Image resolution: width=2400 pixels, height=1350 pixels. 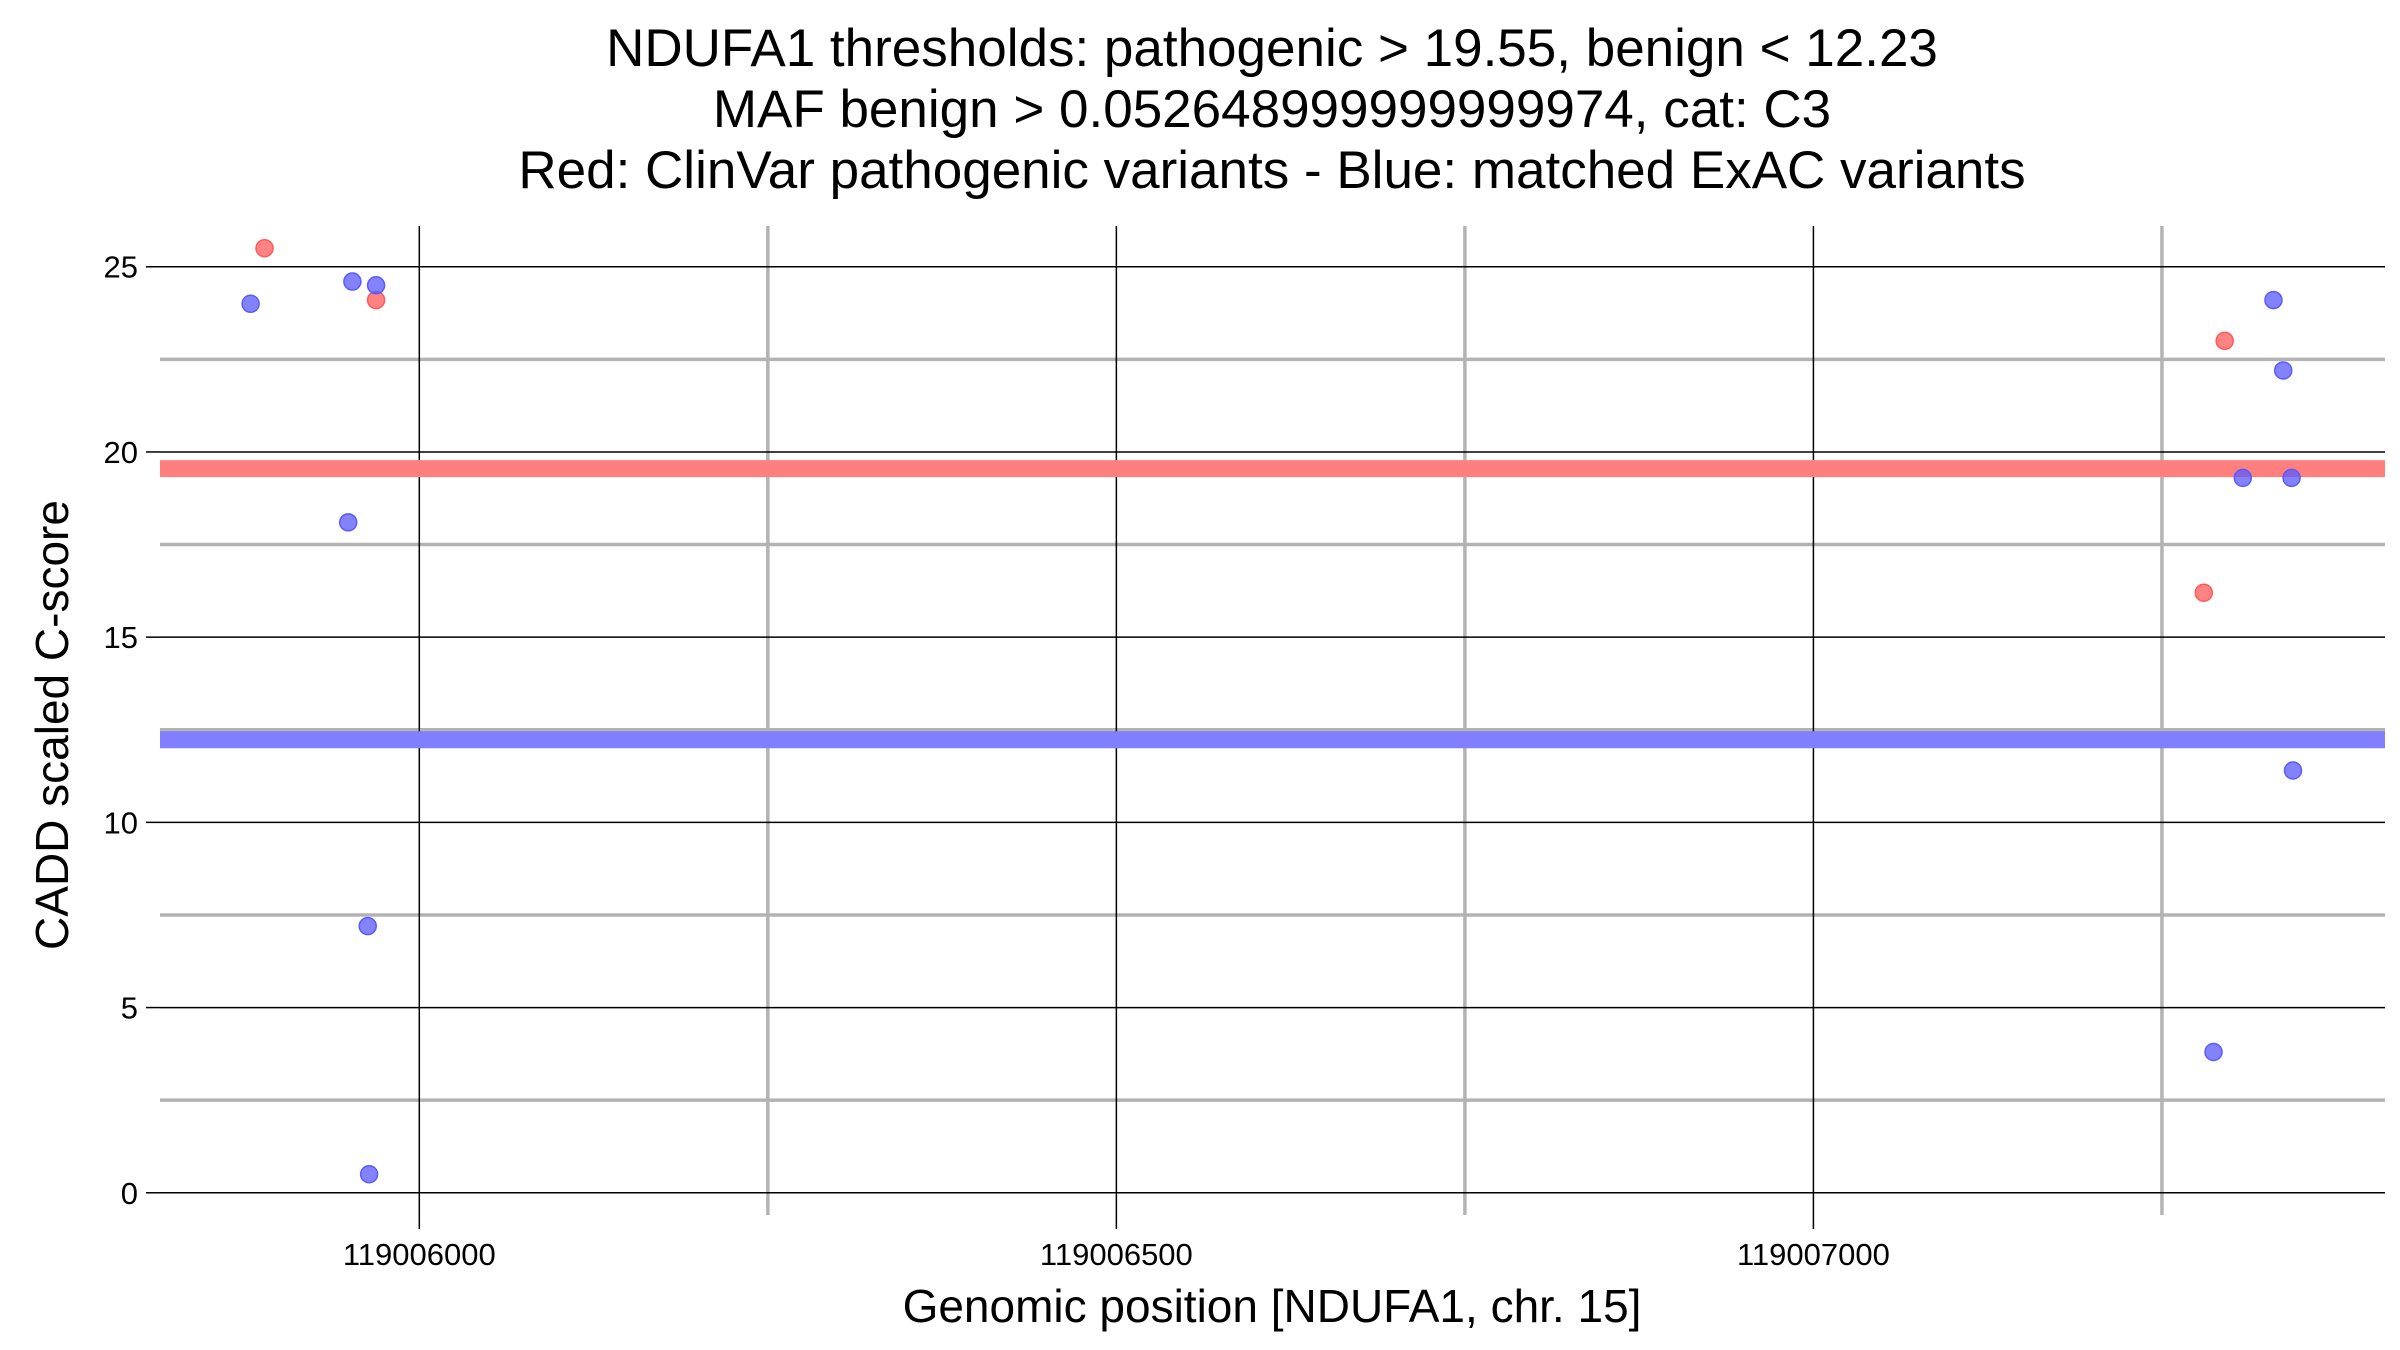 I want to click on y-tick-label: 5, so click(x=129, y=1008).